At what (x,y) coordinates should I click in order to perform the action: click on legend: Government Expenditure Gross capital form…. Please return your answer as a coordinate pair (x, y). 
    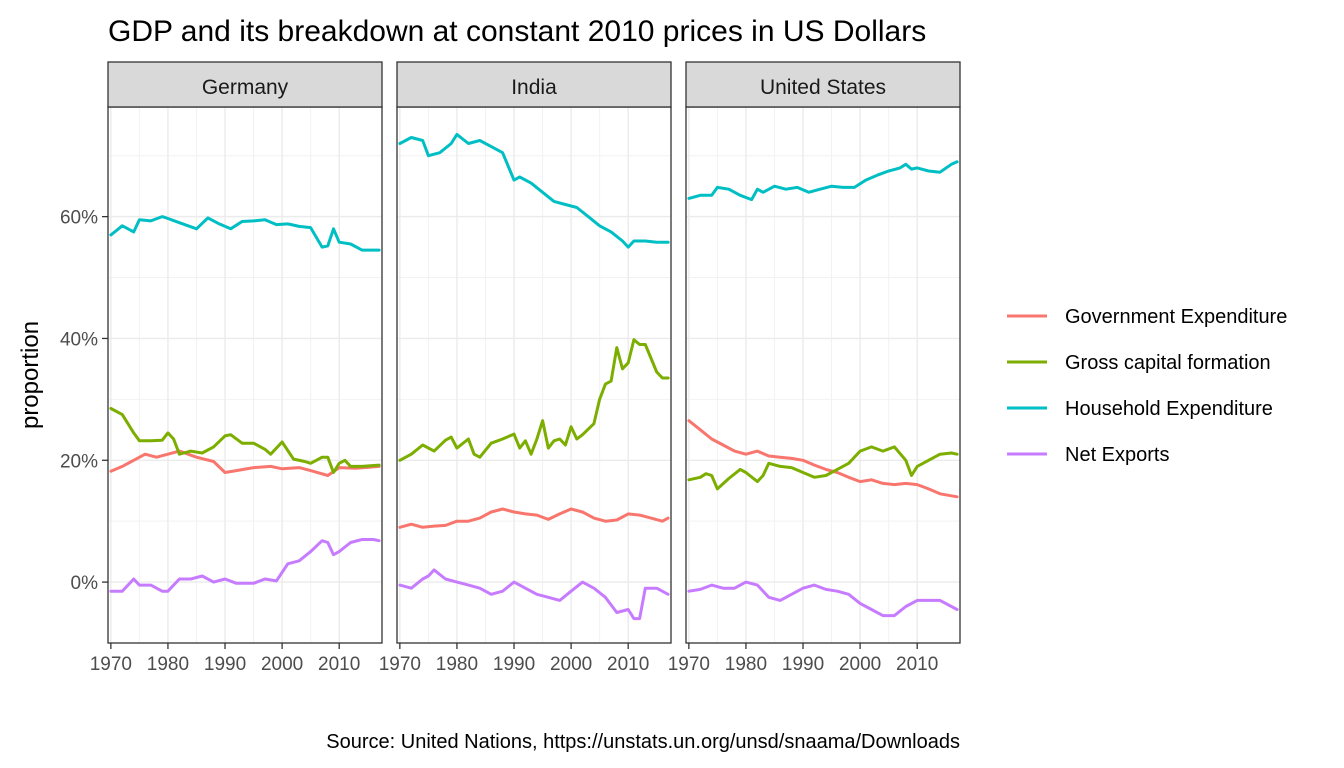
    Looking at the image, I should click on (1147, 386).